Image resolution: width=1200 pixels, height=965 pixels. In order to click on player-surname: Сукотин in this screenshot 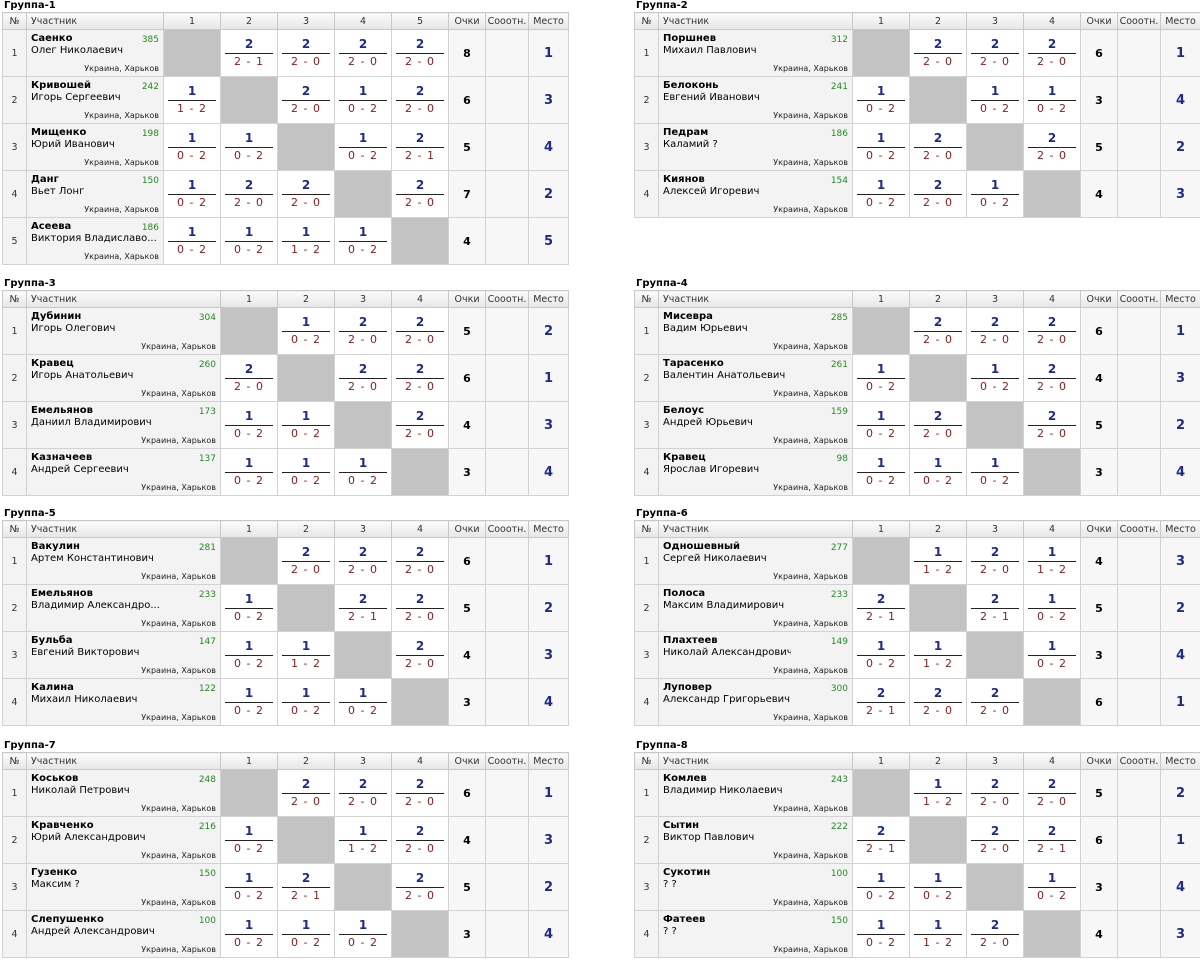, I will do `click(687, 872)`.